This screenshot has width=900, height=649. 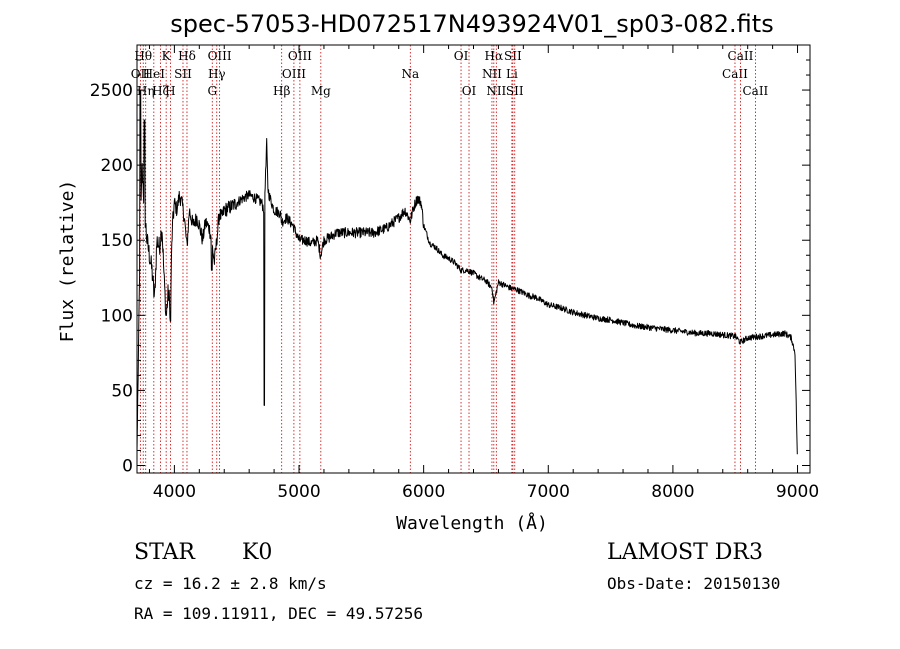 I want to click on y-axis-label: Flux (relative), so click(x=67, y=261).